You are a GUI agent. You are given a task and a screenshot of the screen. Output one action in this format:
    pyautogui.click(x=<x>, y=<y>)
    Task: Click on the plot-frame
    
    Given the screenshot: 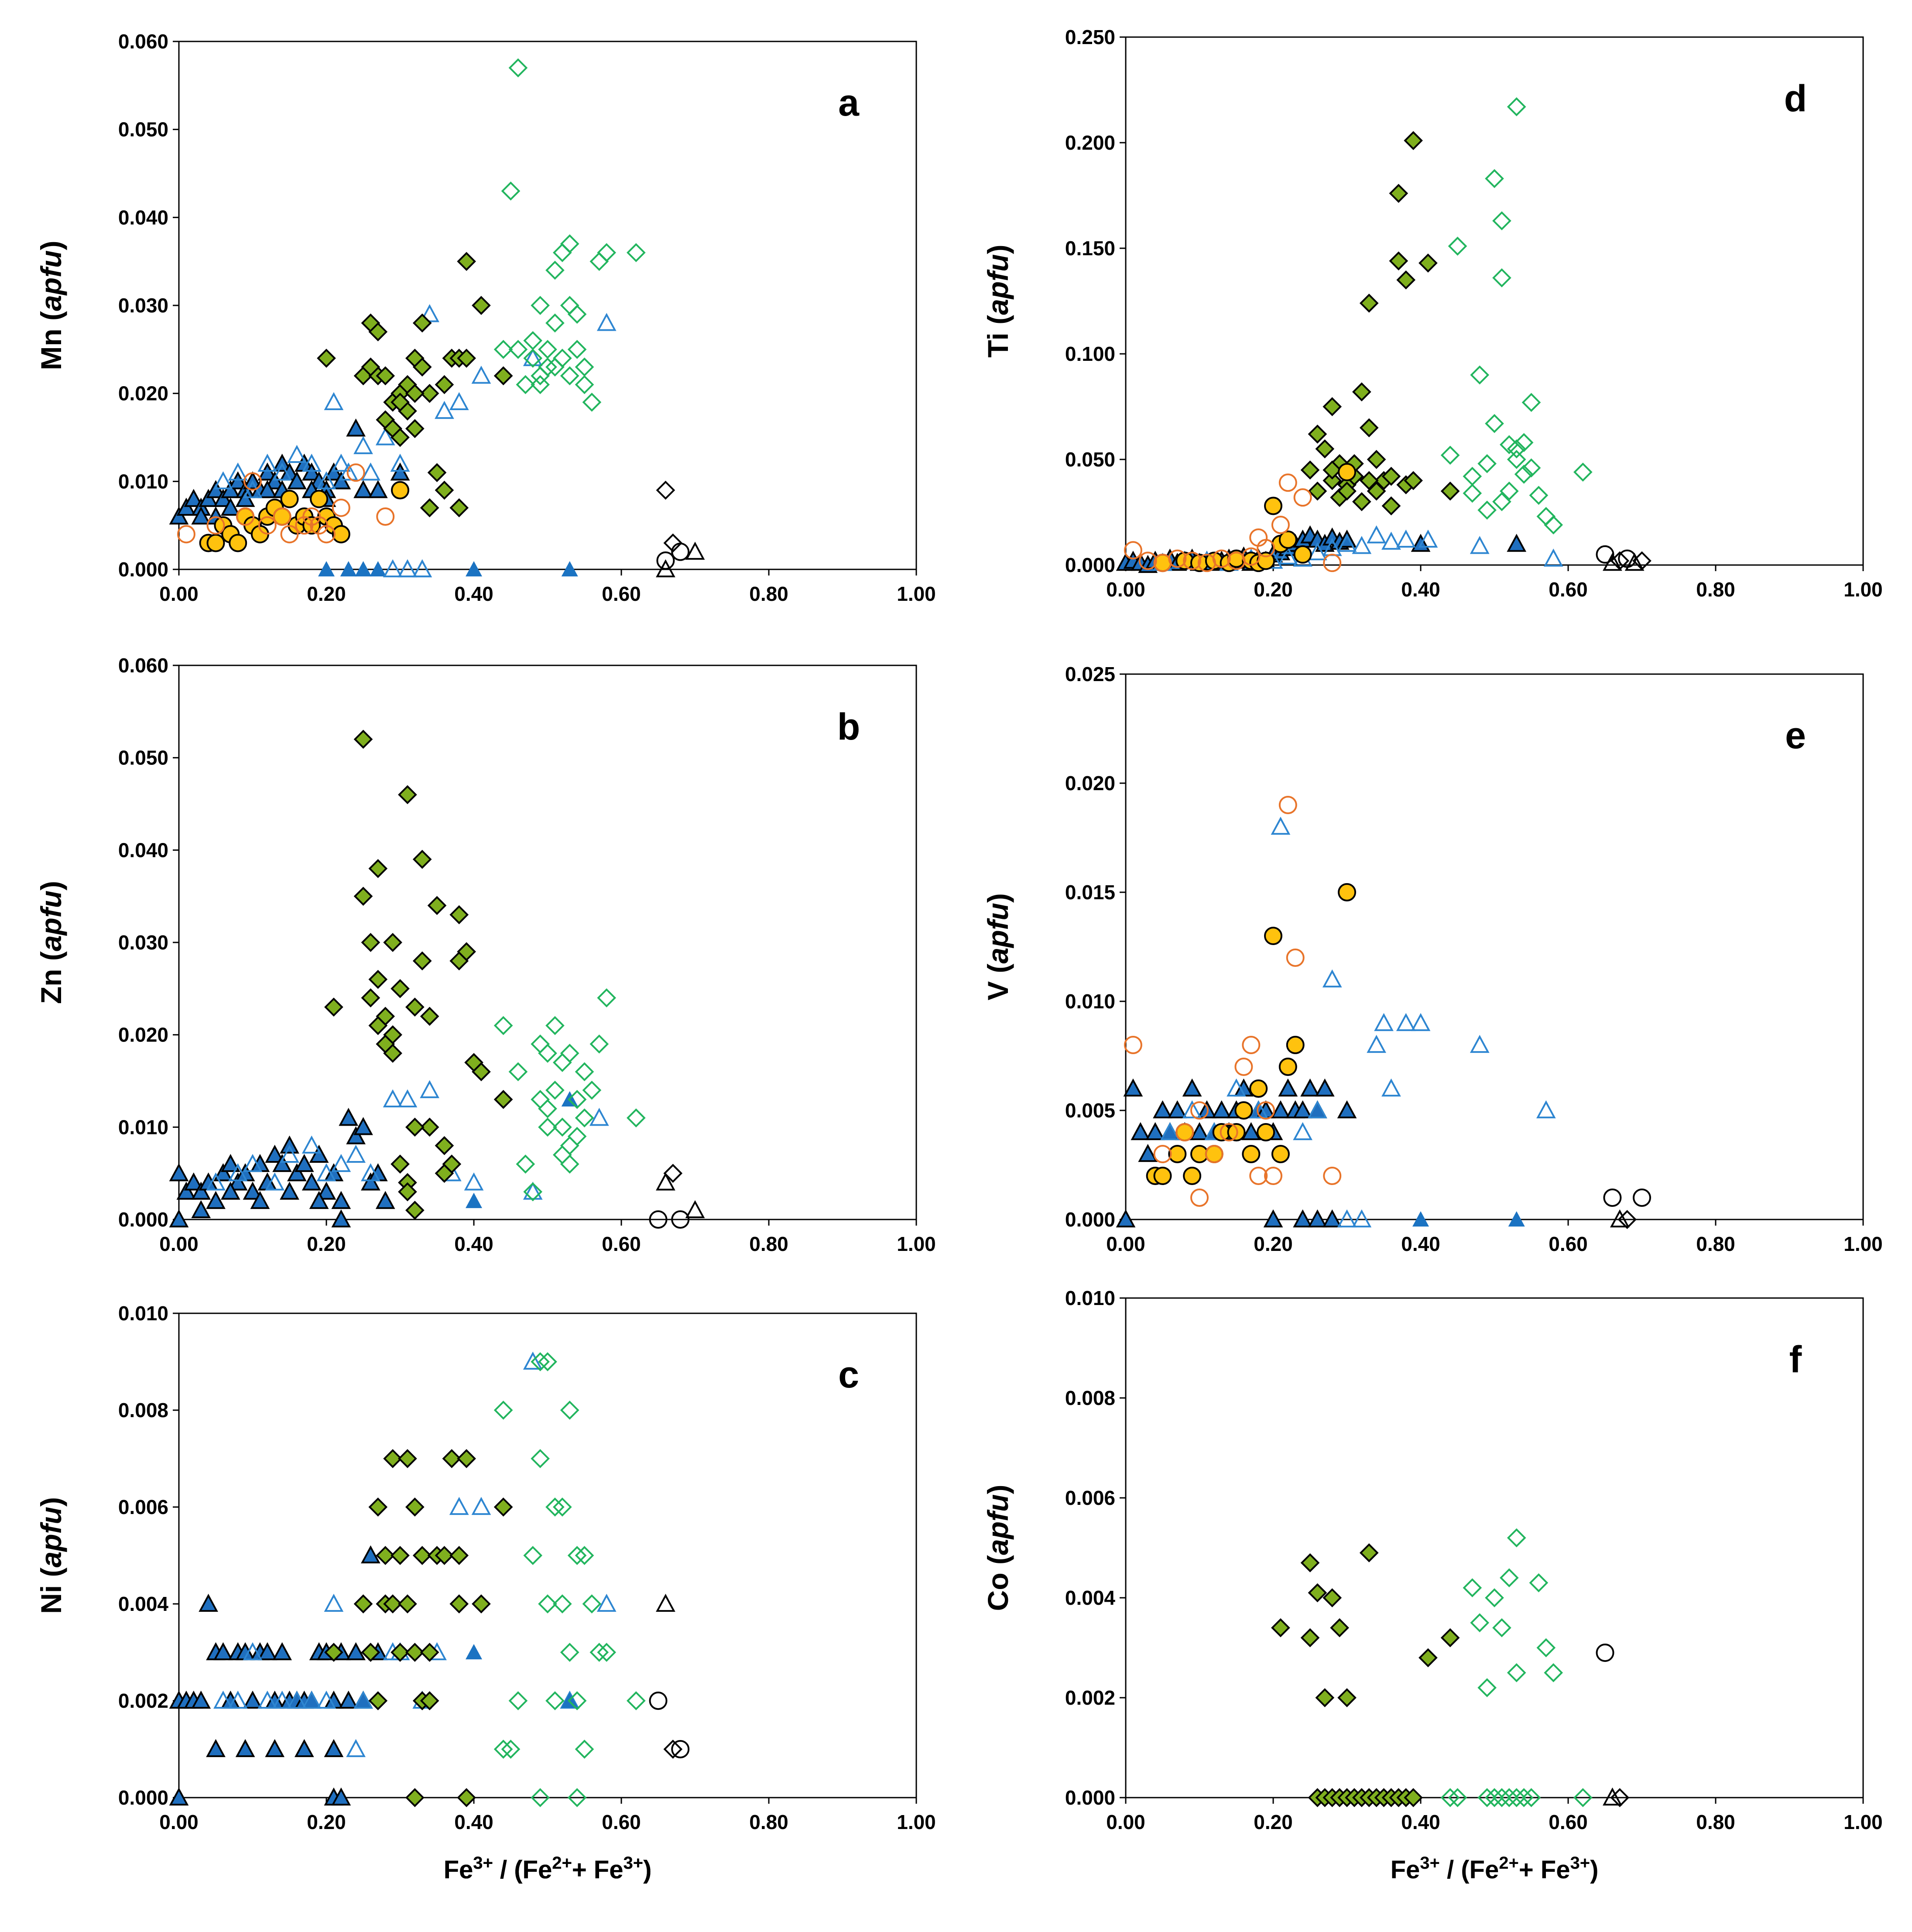 What is the action you would take?
    pyautogui.click(x=1494, y=301)
    